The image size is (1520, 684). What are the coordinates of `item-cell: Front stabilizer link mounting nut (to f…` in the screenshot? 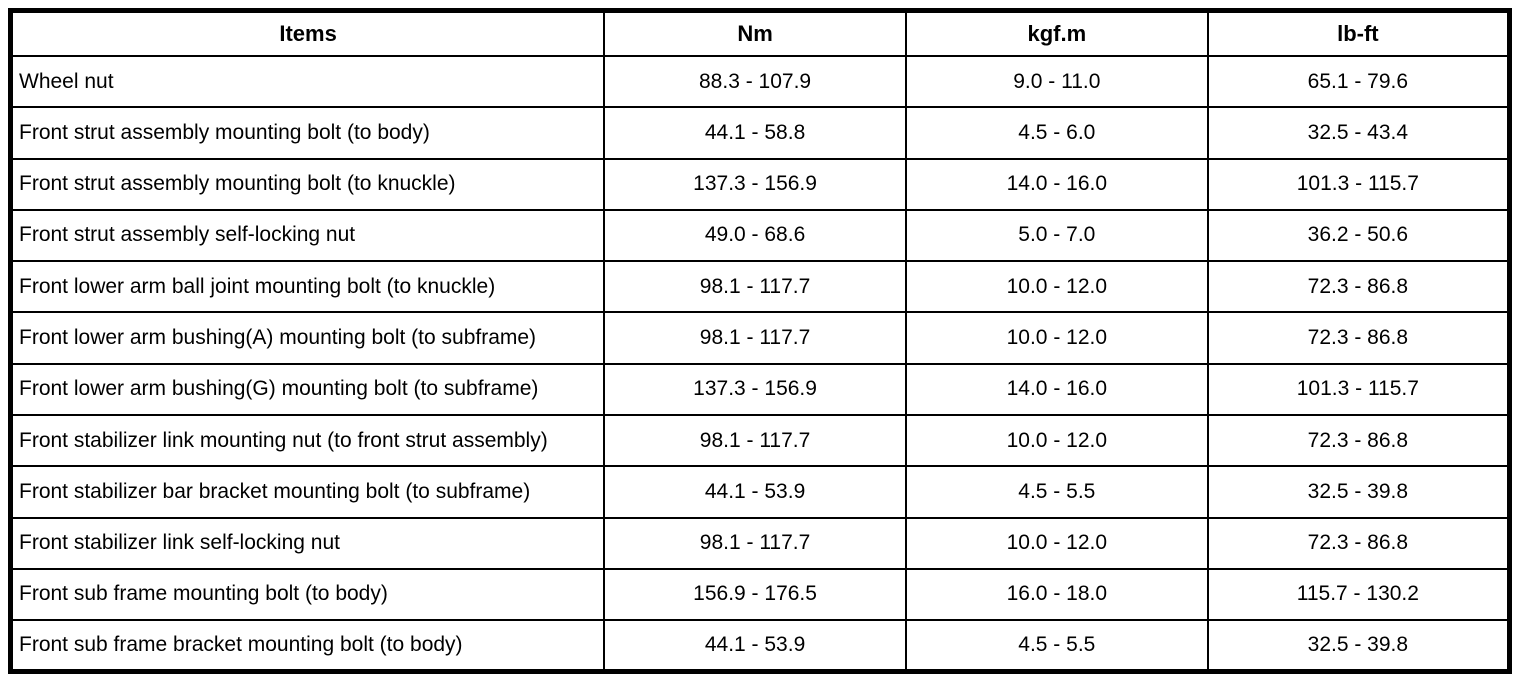 It's located at (307, 440).